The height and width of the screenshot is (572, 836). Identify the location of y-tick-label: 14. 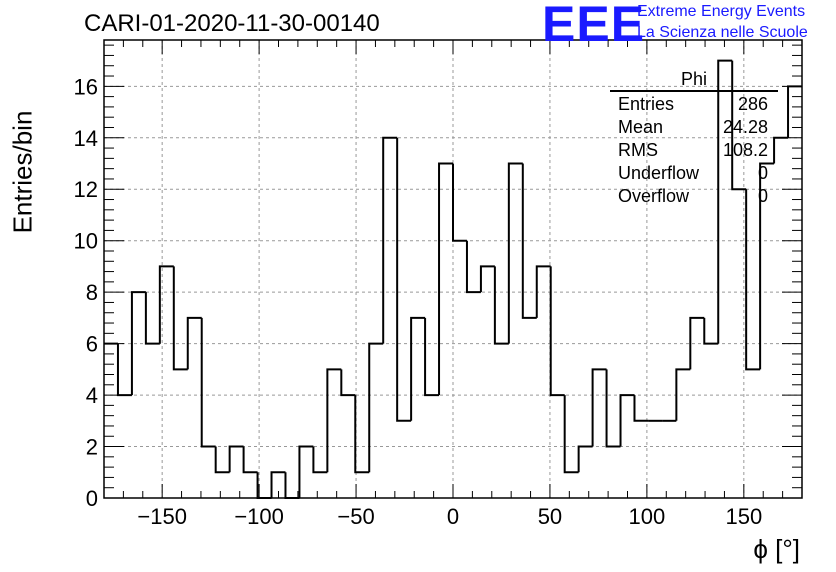
(86, 138).